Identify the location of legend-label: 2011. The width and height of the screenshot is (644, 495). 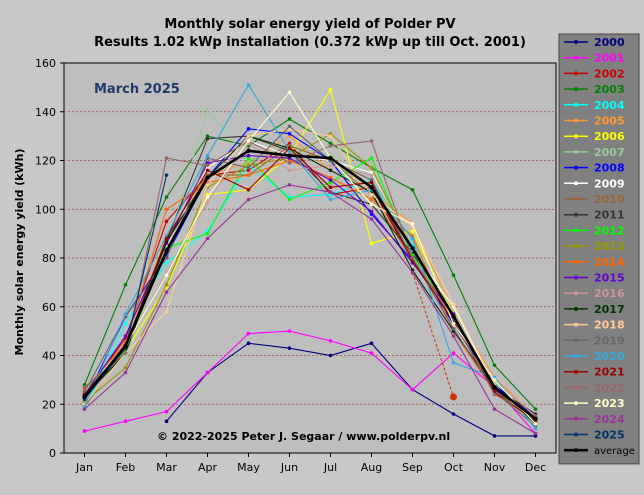
(609, 215).